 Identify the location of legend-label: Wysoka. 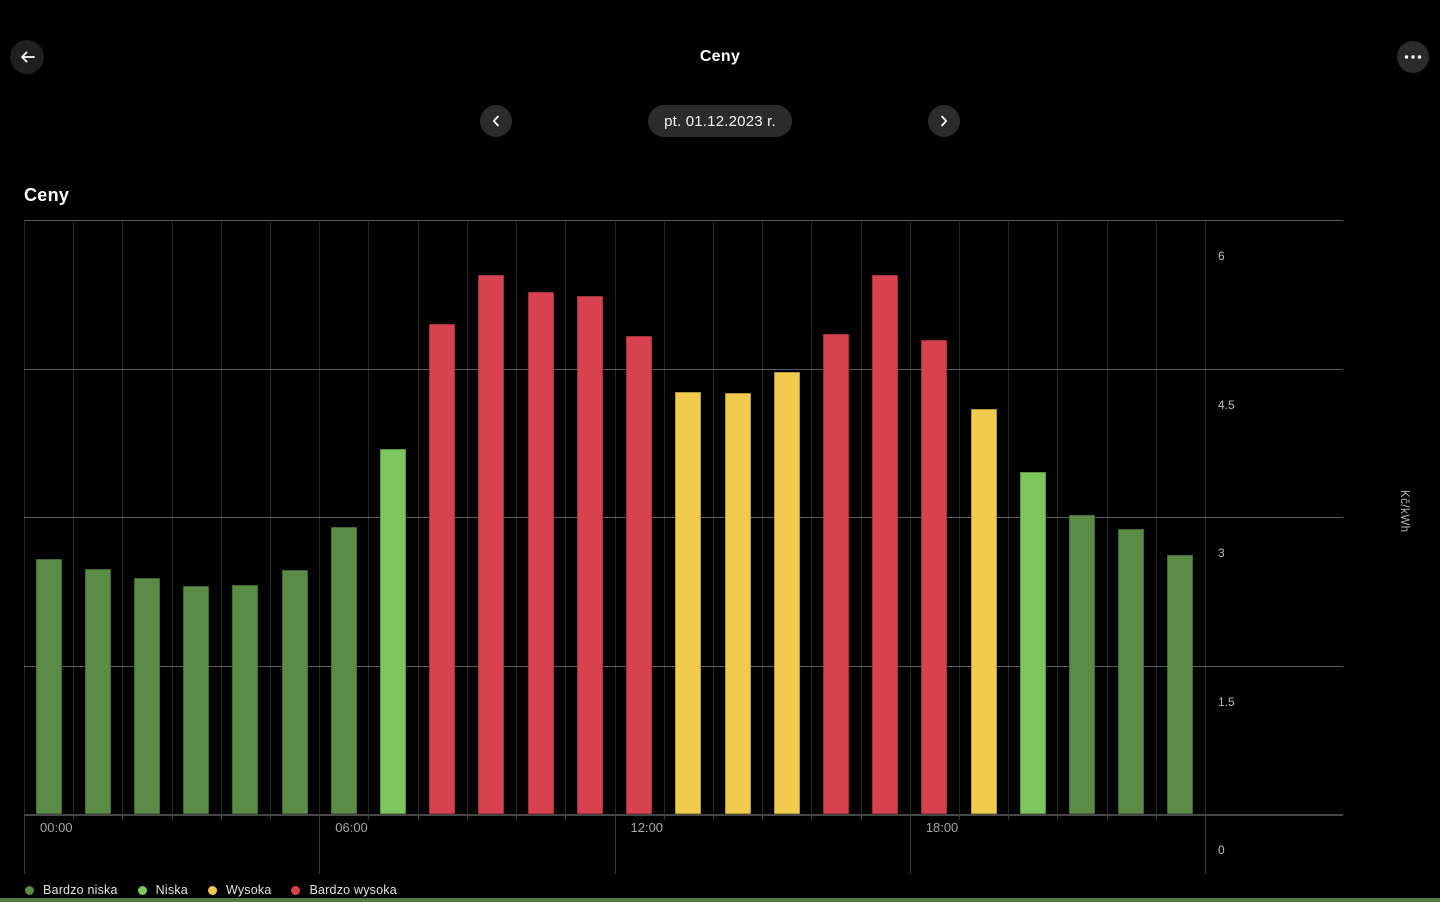
(248, 890).